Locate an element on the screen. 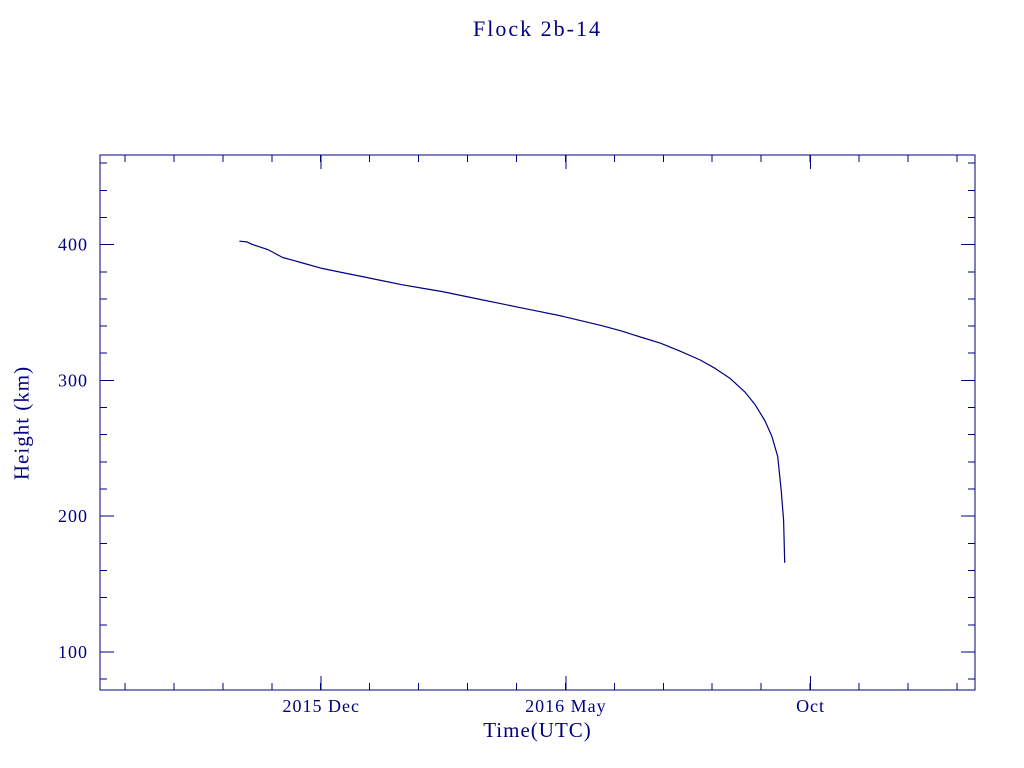 The width and height of the screenshot is (1024, 768). x-tick-label: 2016 May is located at coordinates (566, 706).